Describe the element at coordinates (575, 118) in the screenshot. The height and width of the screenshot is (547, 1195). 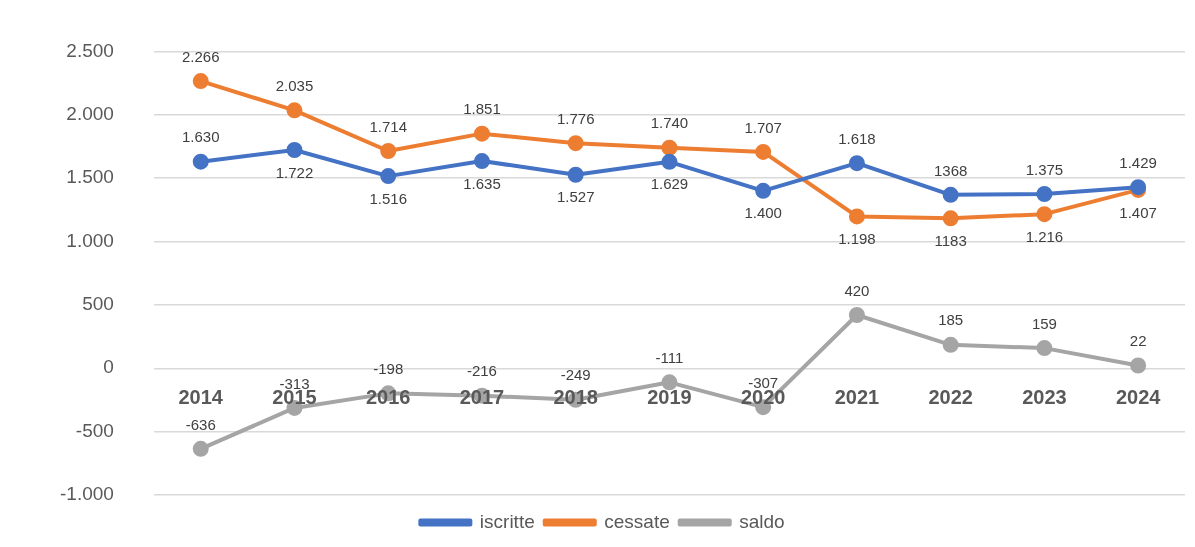
I see `data-label: 1.776` at that location.